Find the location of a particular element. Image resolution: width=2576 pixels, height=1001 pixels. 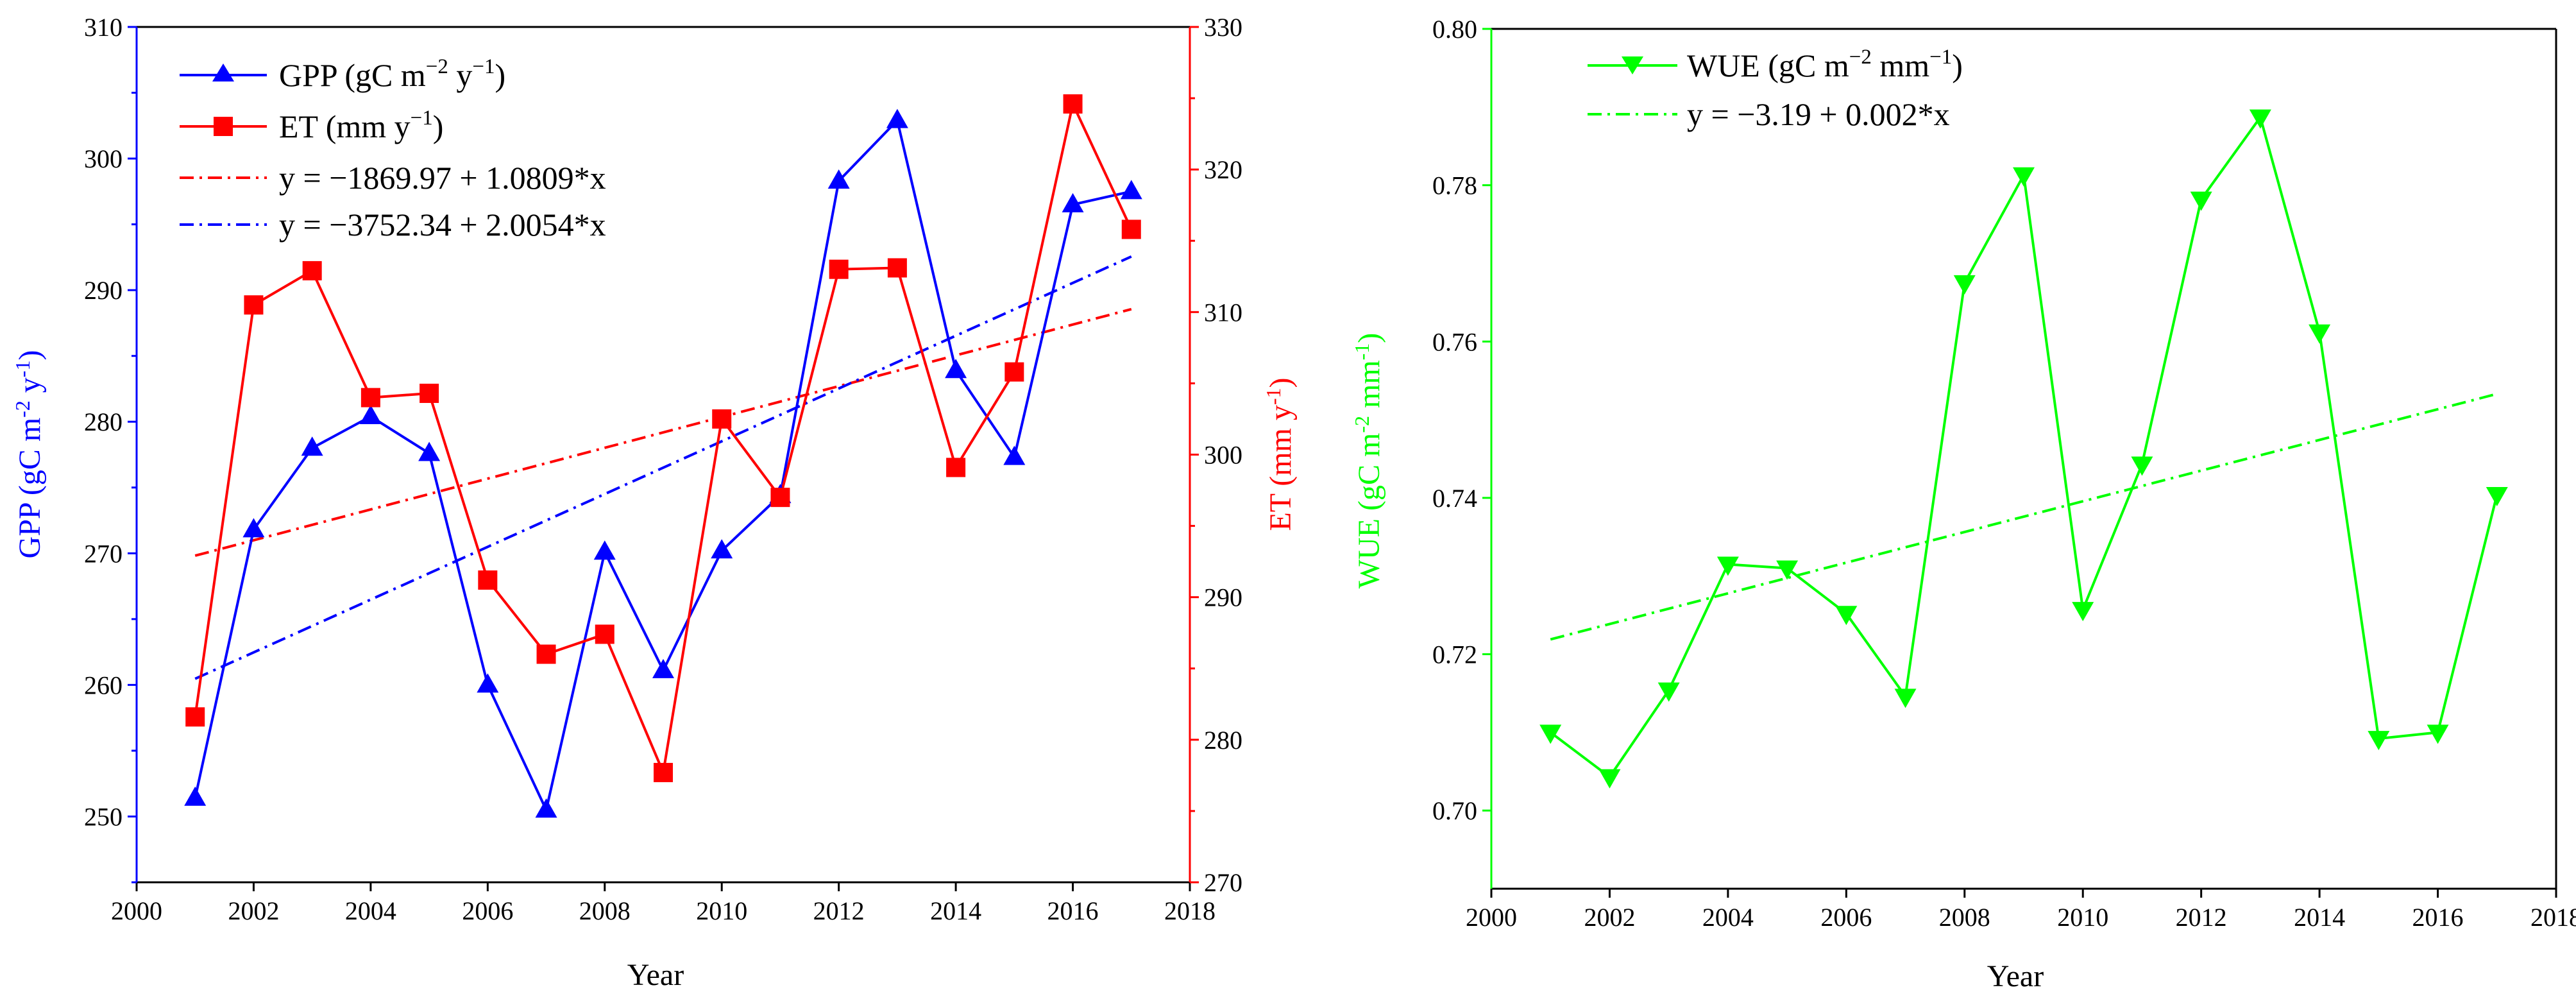

square-icon is located at coordinates (223, 127).